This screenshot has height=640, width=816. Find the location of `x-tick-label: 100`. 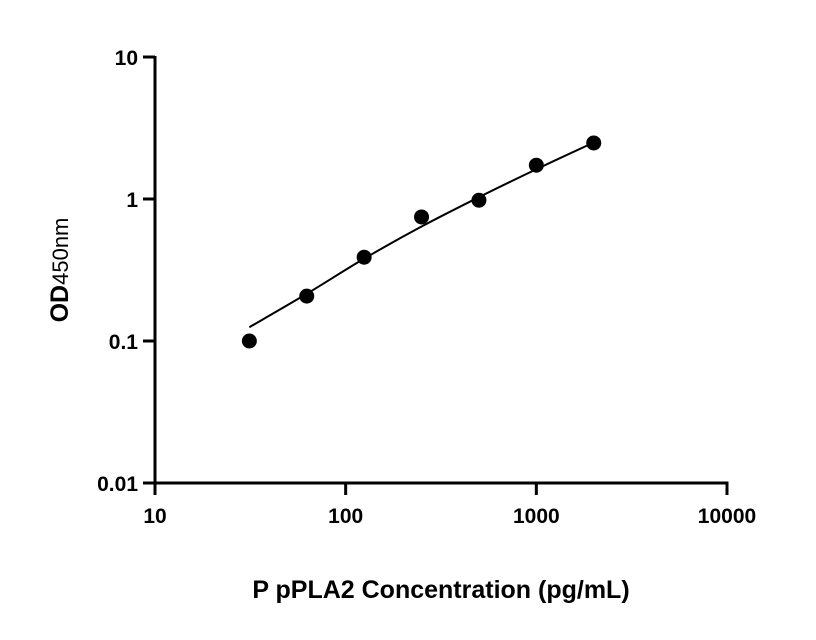

x-tick-label: 100 is located at coordinates (345, 516).